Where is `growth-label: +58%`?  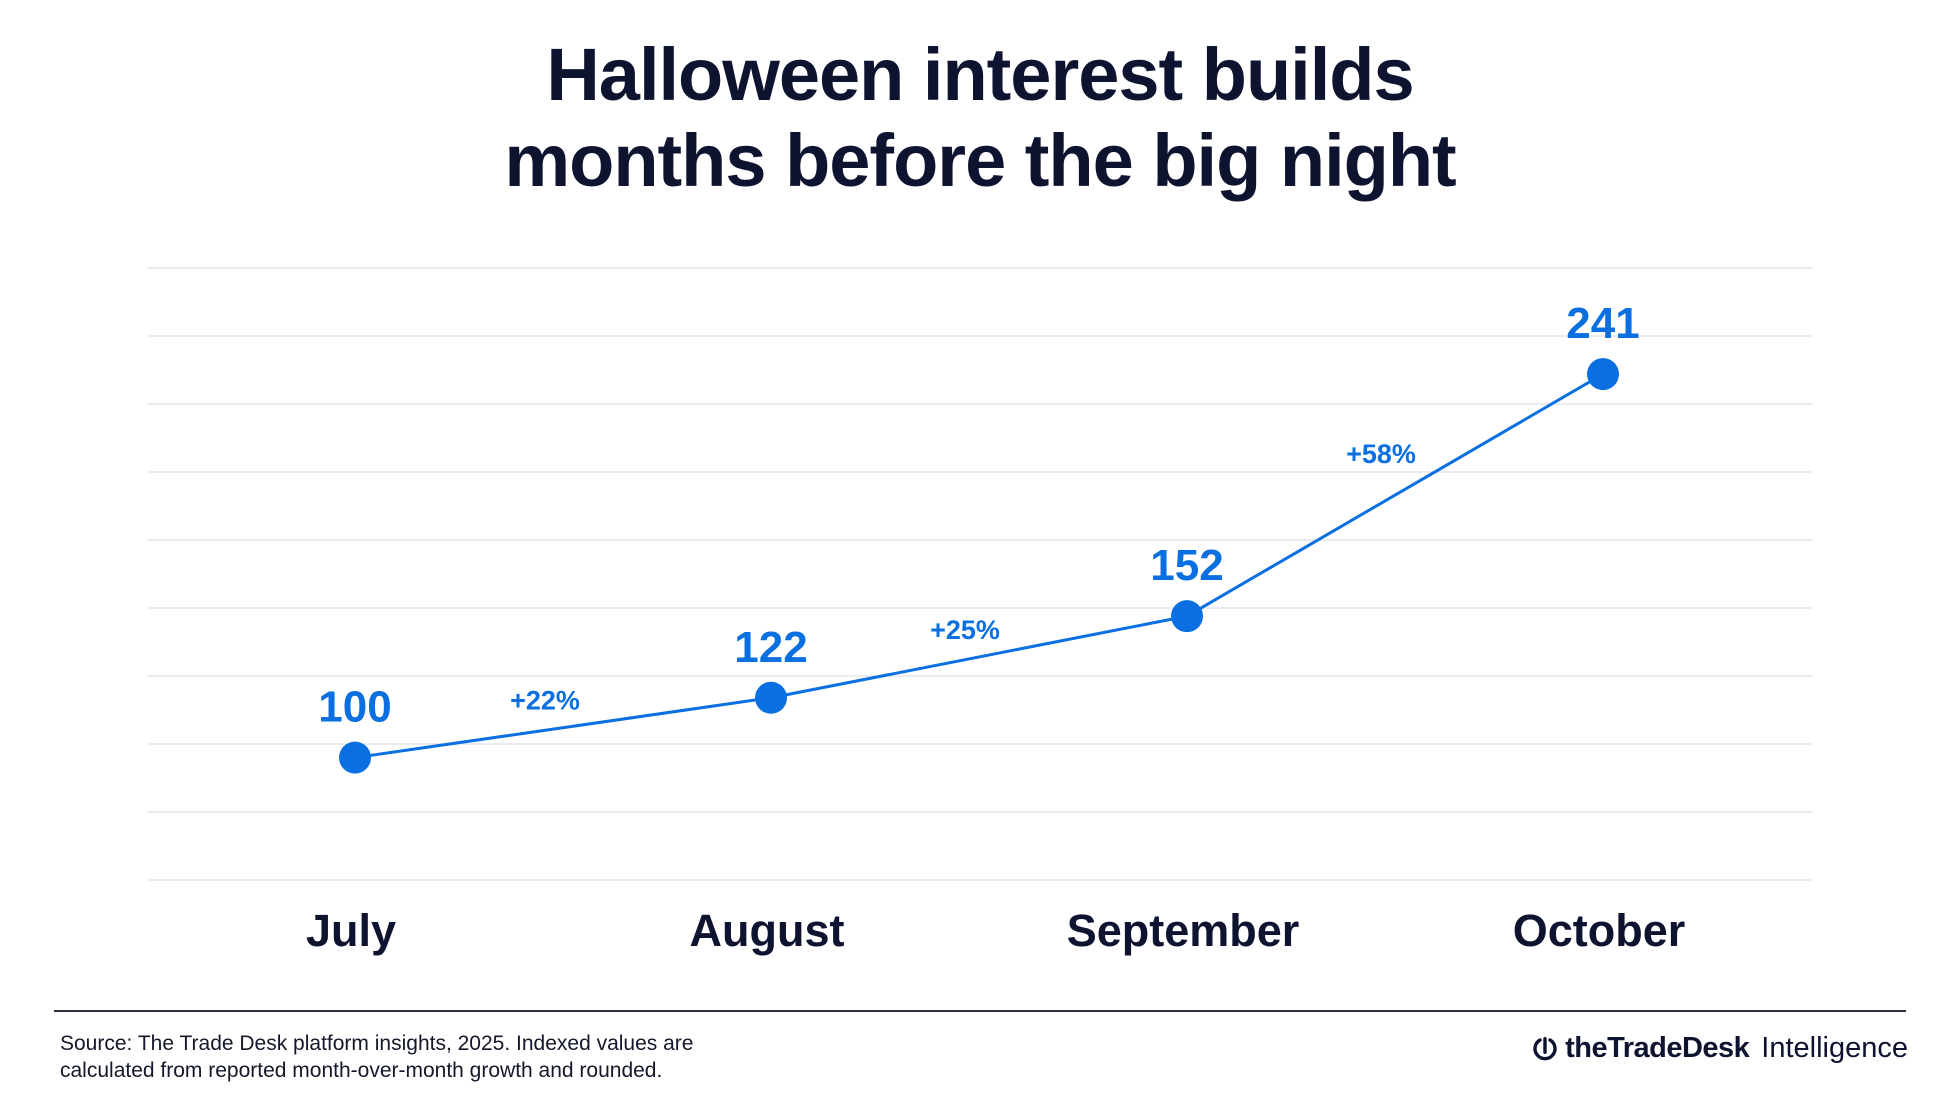 growth-label: +58% is located at coordinates (1381, 454).